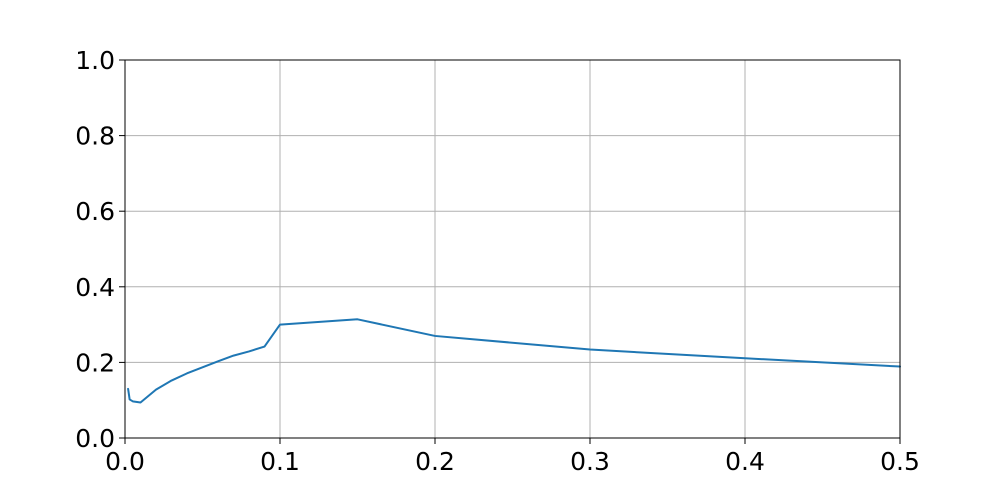 The height and width of the screenshot is (504, 1000). What do you see at coordinates (745, 461) in the screenshot?
I see `x-tick-label: 0.4` at bounding box center [745, 461].